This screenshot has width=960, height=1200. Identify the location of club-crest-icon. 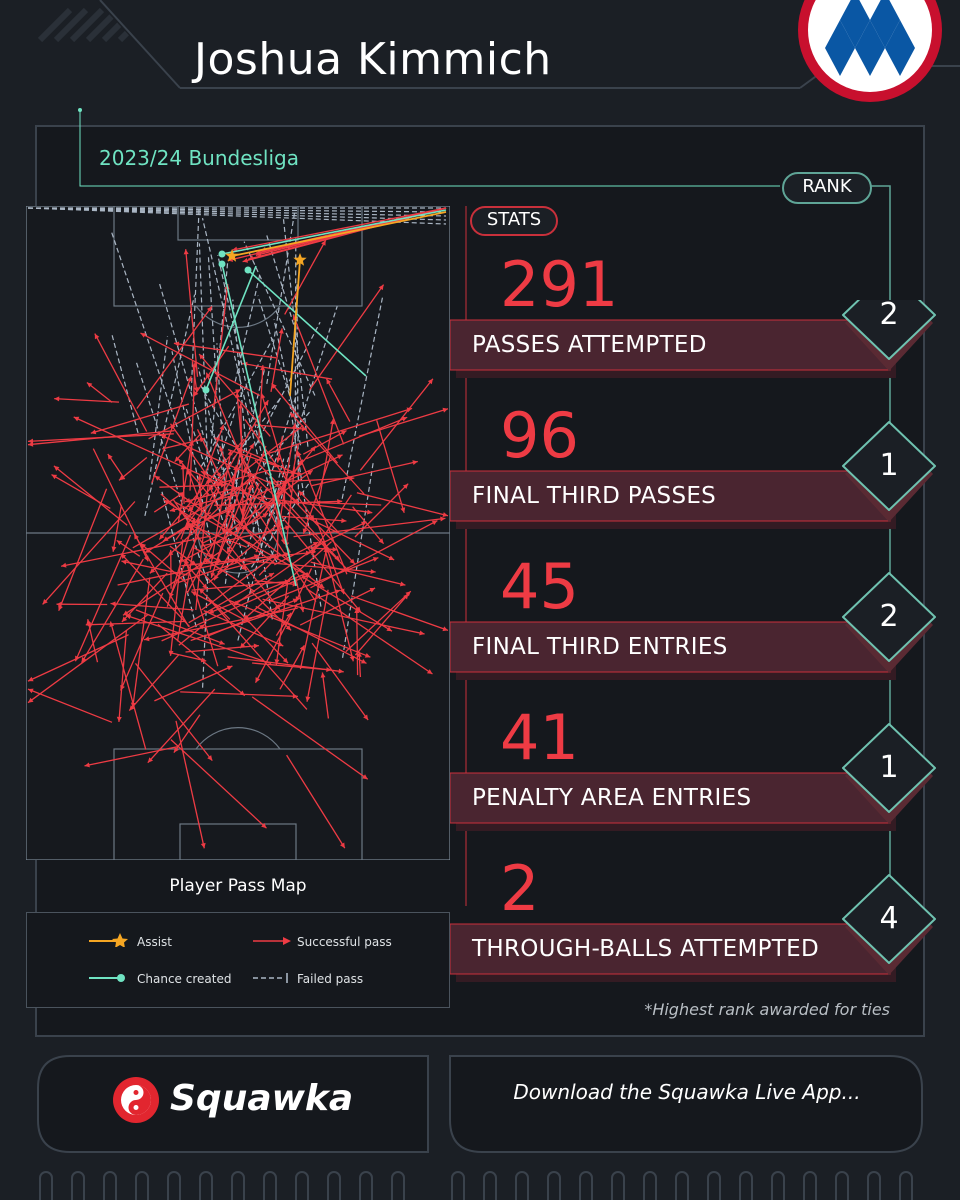
(870, 51).